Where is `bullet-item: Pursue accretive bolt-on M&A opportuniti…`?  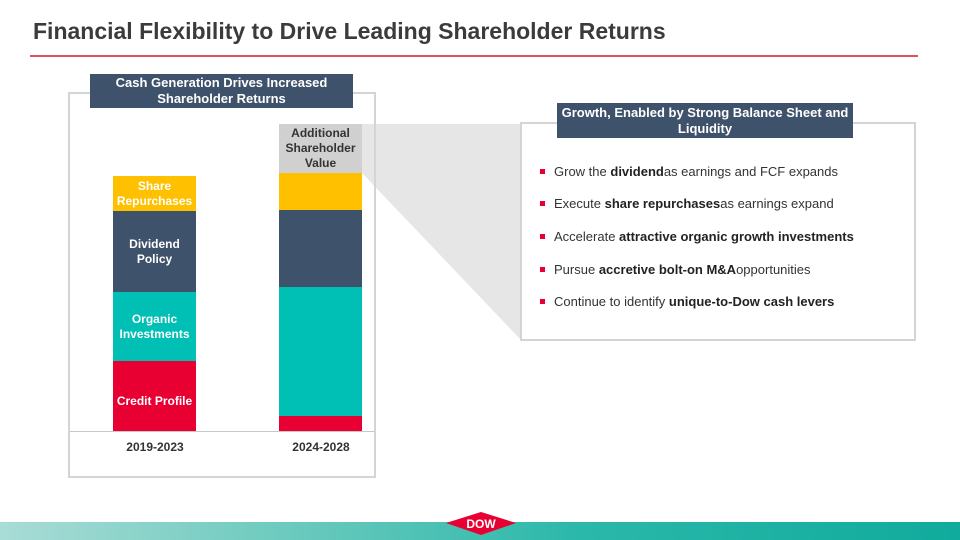 bullet-item: Pursue accretive bolt-on M&A opportuniti… is located at coordinates (675, 269).